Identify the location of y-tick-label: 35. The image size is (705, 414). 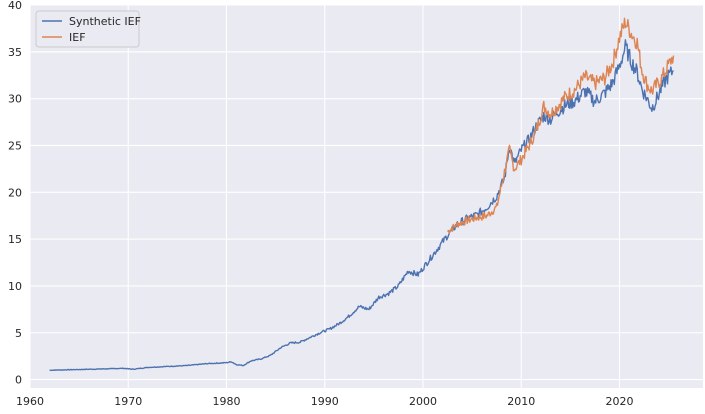
(15, 52).